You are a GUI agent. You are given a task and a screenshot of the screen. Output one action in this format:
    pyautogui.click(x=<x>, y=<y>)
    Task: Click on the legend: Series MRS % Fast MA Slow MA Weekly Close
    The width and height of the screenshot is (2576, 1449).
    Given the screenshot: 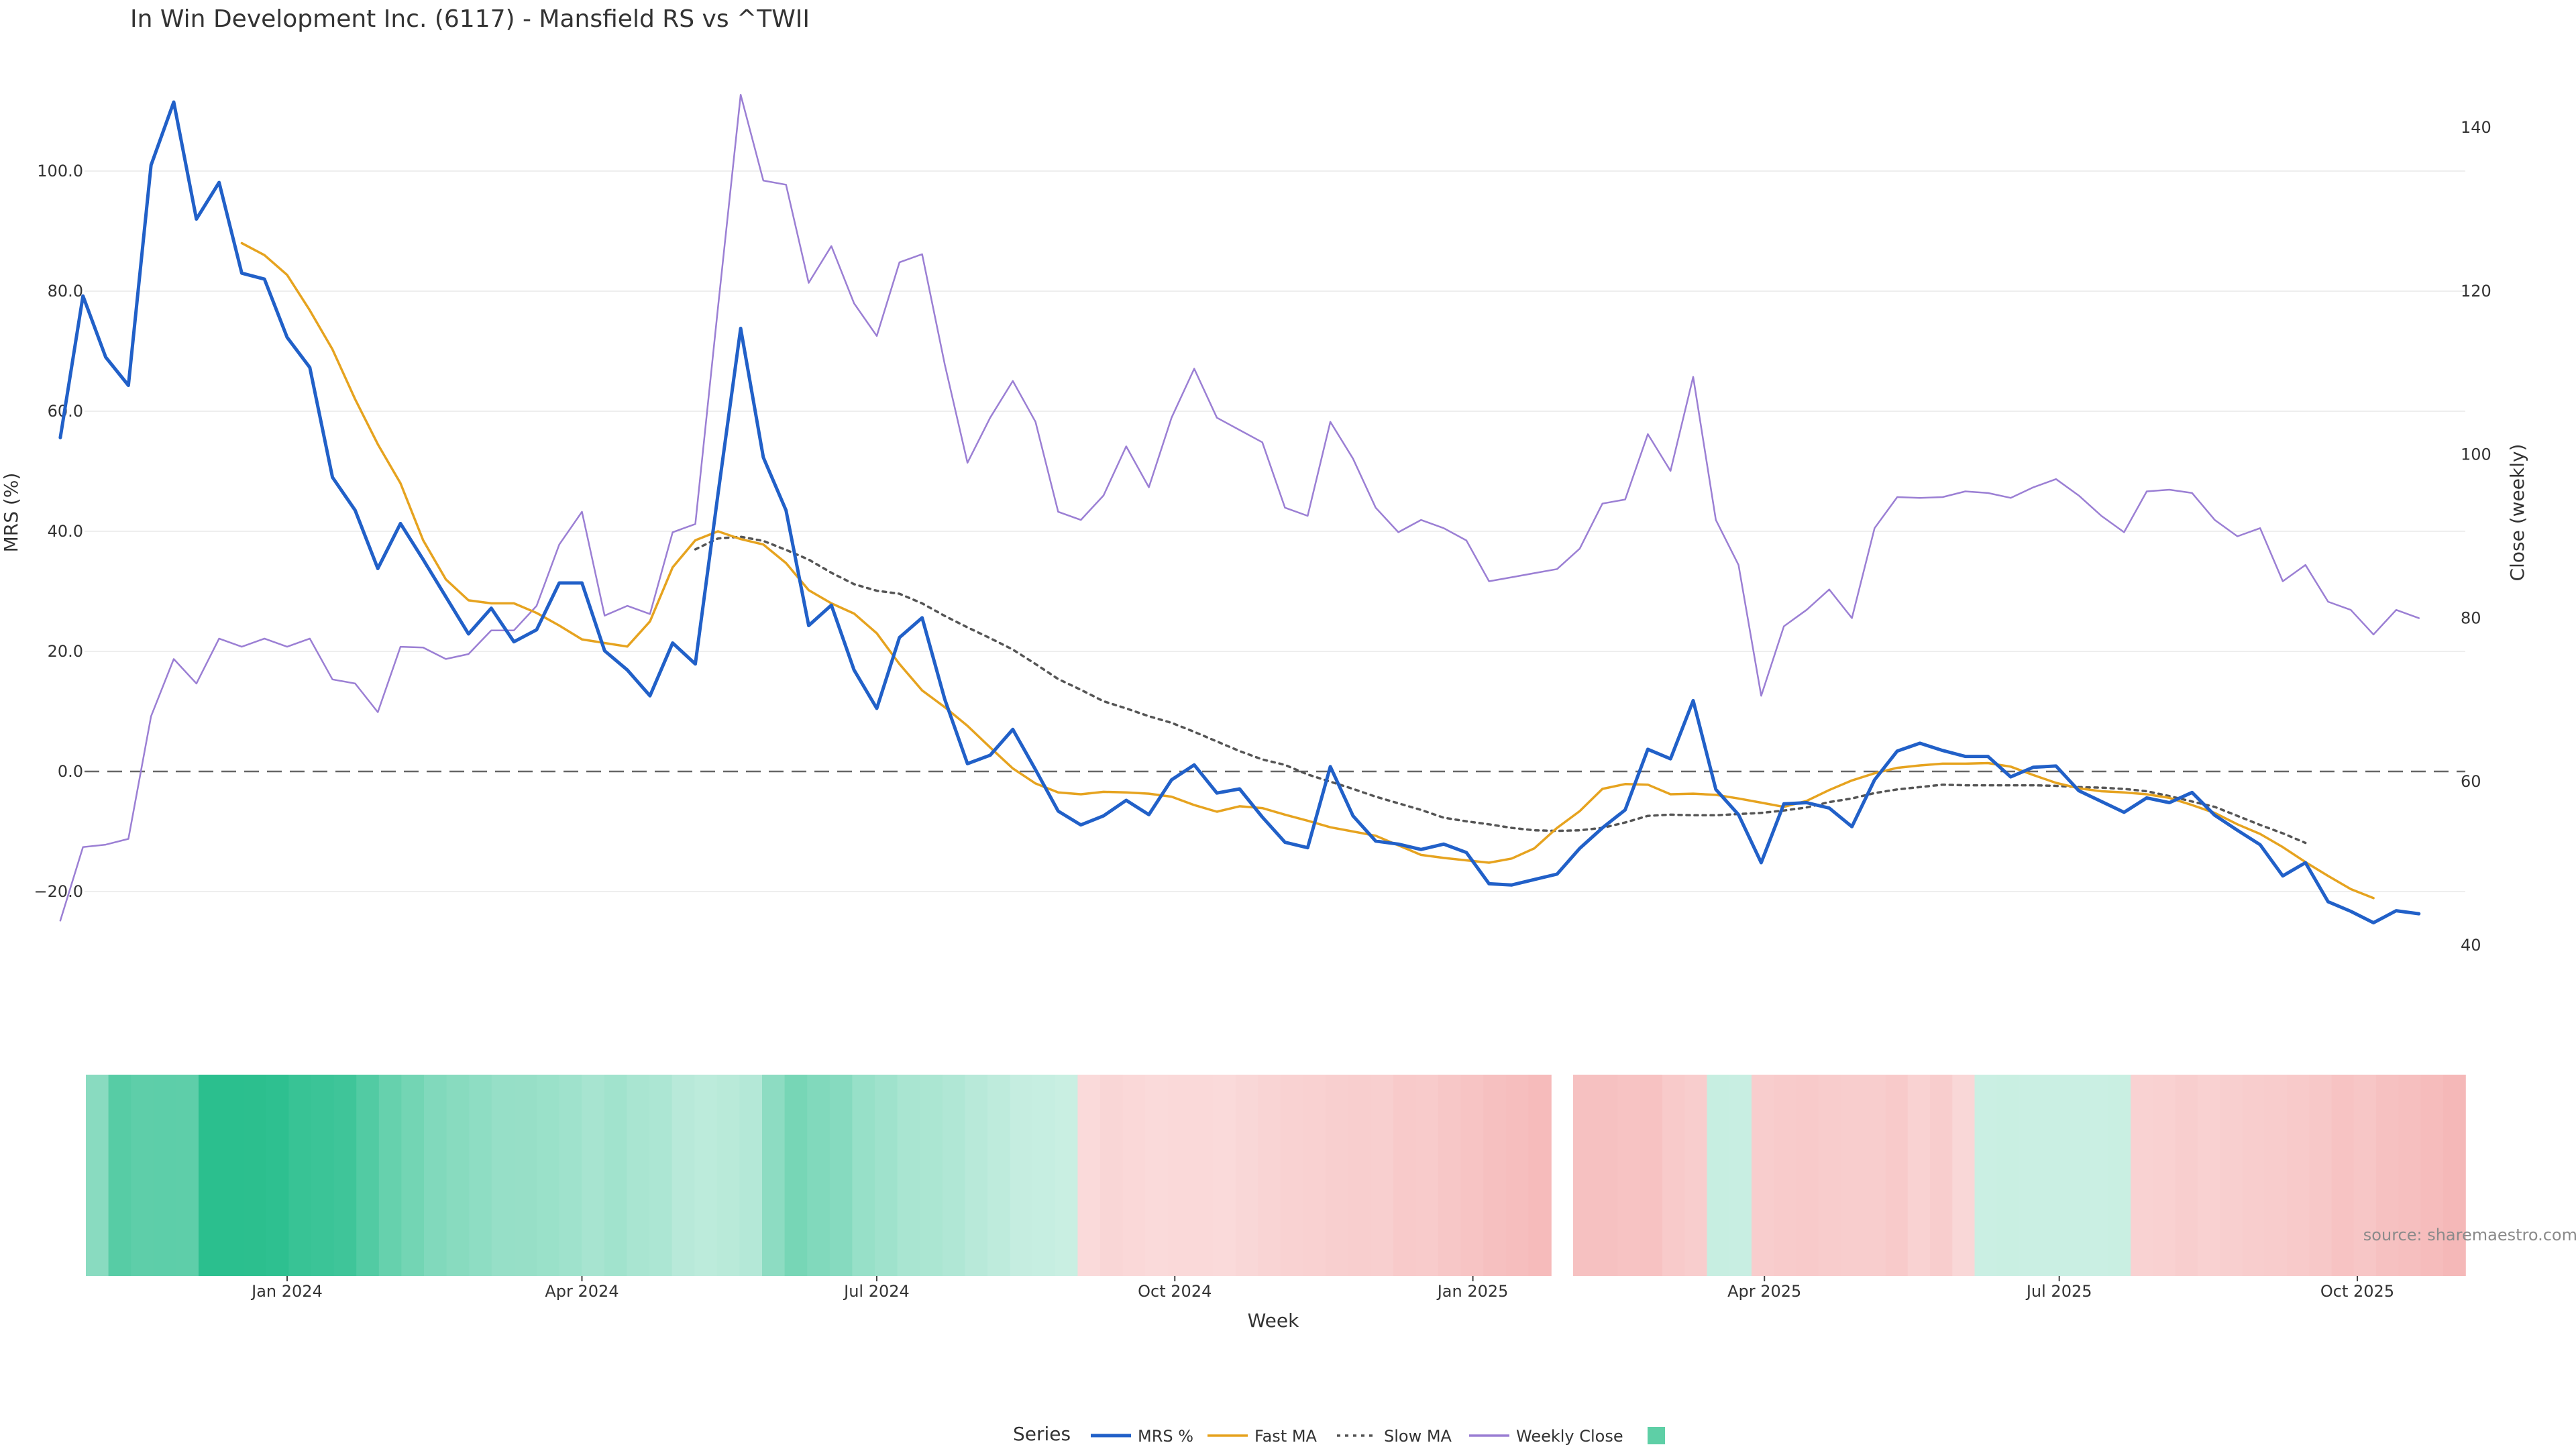 What is the action you would take?
    pyautogui.click(x=1339, y=1434)
    